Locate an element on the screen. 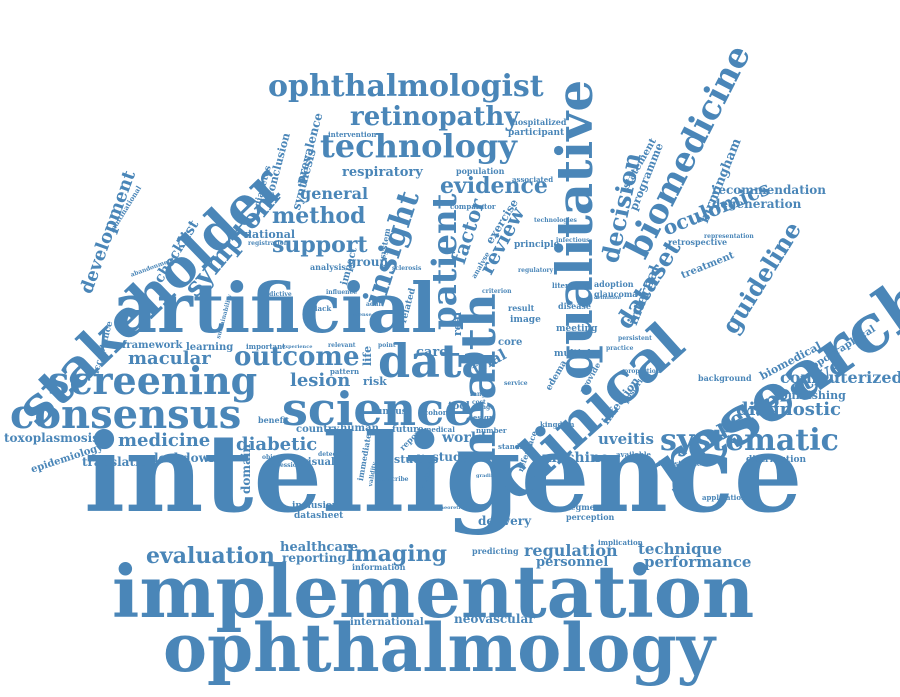  word: inclusion is located at coordinates (315, 506).